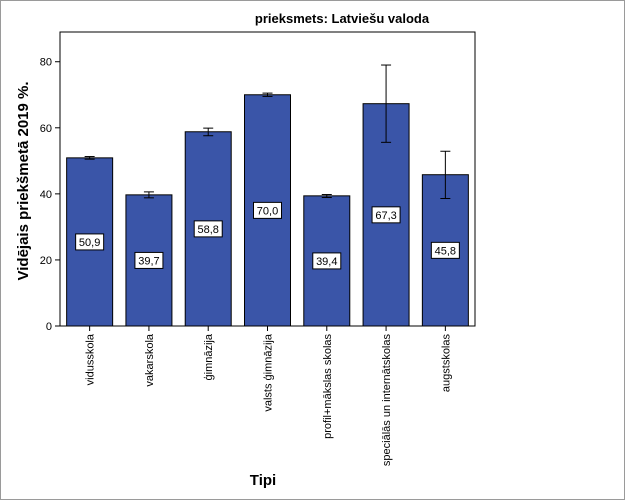 This screenshot has width=625, height=501. Describe the element at coordinates (342, 18) in the screenshot. I see `chart-title: prieksmets: Latviešu valoda` at that location.